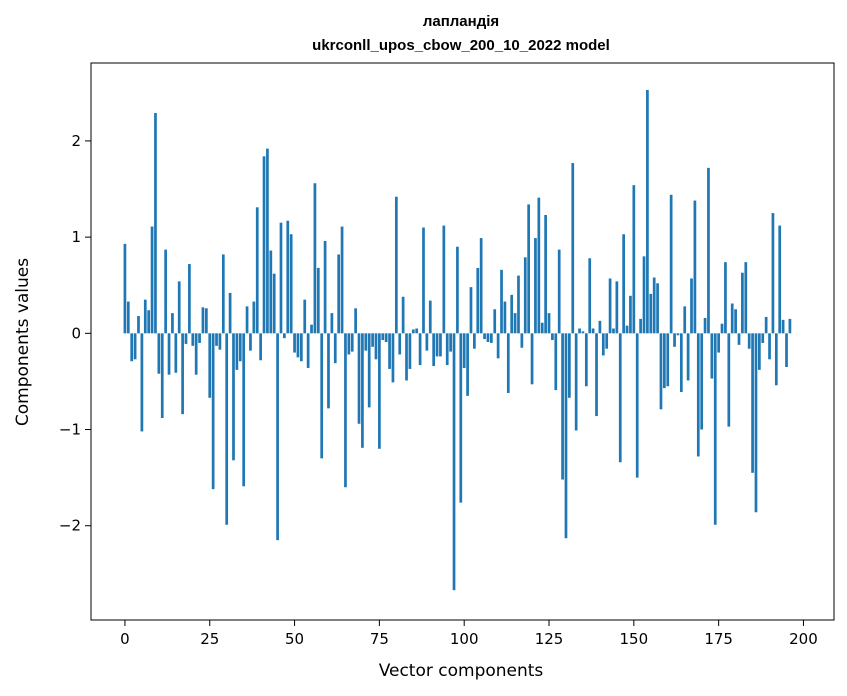  I want to click on x-tick-label: 200, so click(803, 639).